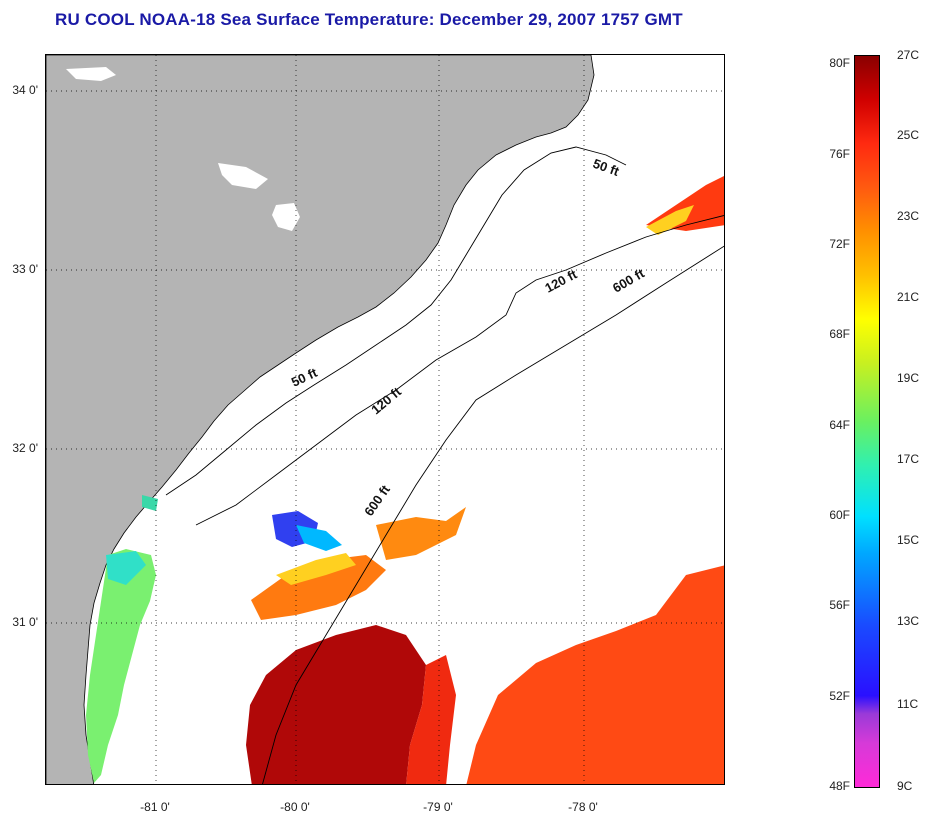  I want to click on cbar-label-13c: 13C, so click(908, 621).